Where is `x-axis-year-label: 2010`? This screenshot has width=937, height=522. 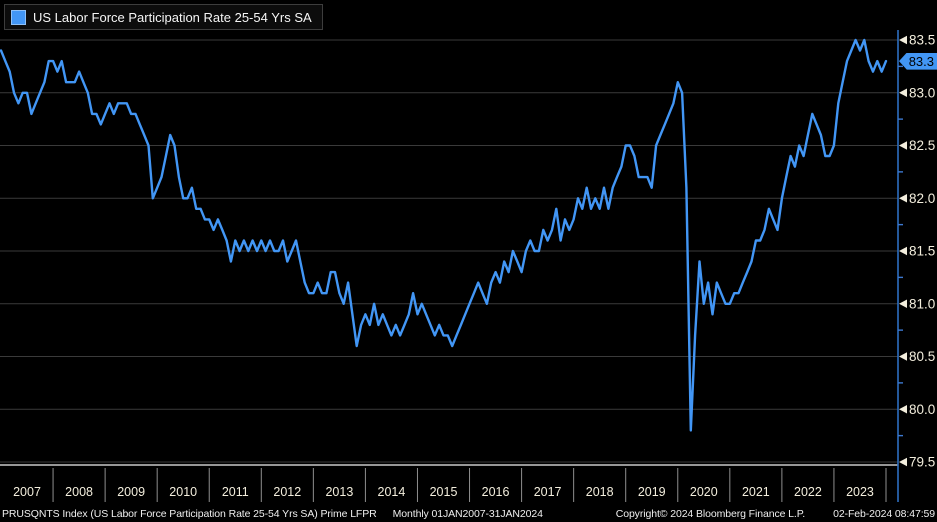 x-axis-year-label: 2010 is located at coordinates (183, 492).